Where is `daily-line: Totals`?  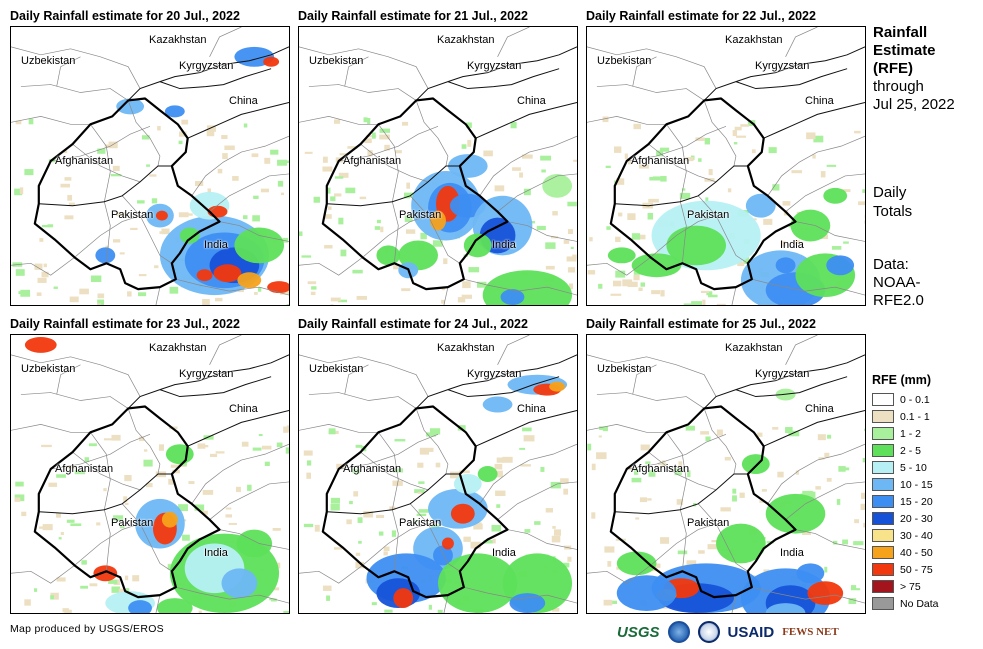 daily-line: Totals is located at coordinates (893, 211).